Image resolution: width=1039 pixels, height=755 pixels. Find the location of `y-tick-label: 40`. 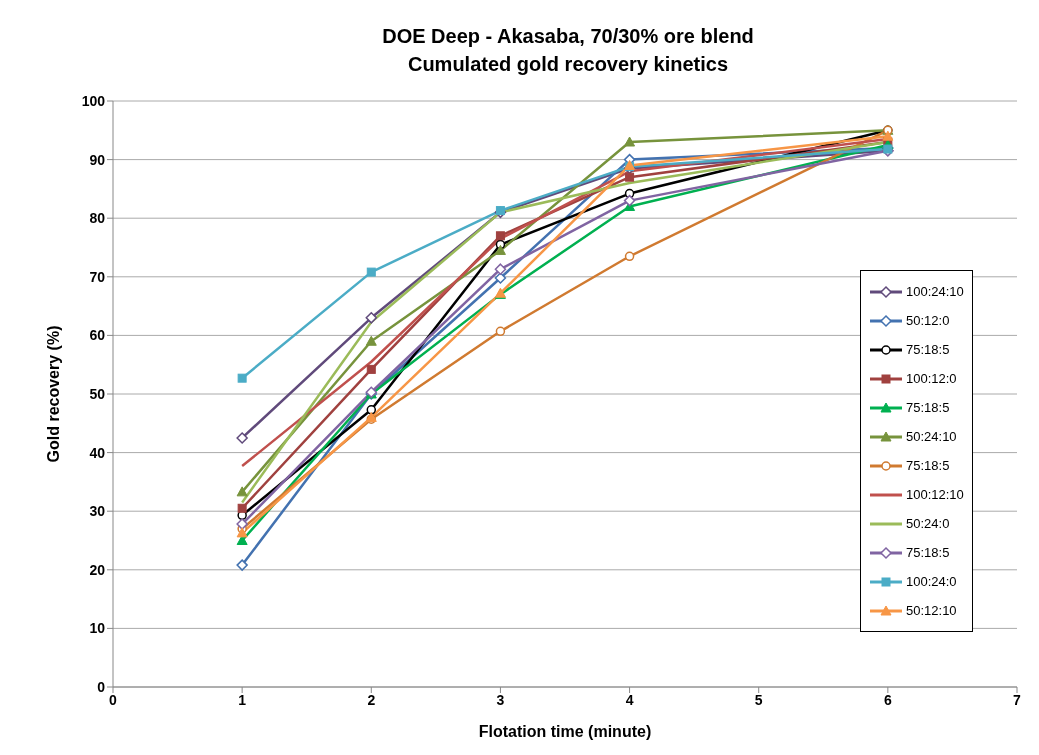

y-tick-label: 40 is located at coordinates (97, 452).